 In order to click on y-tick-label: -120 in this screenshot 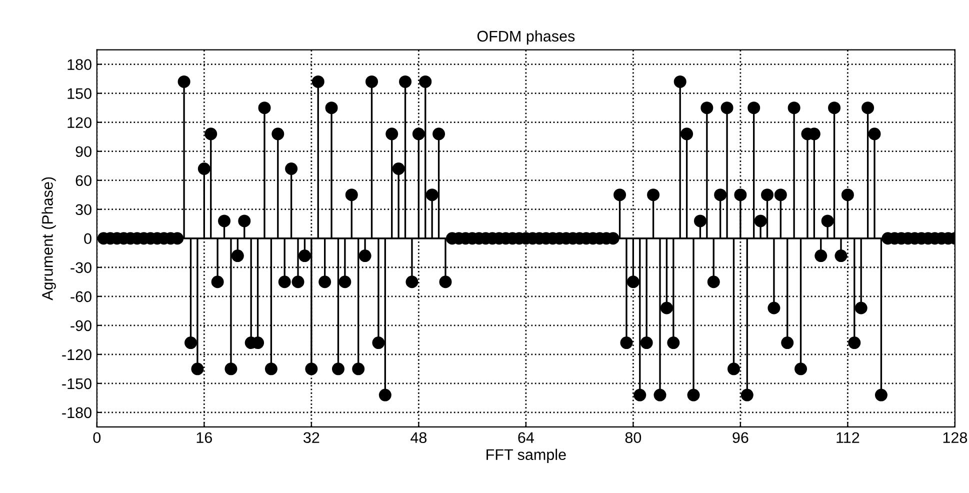, I will do `click(77, 354)`.